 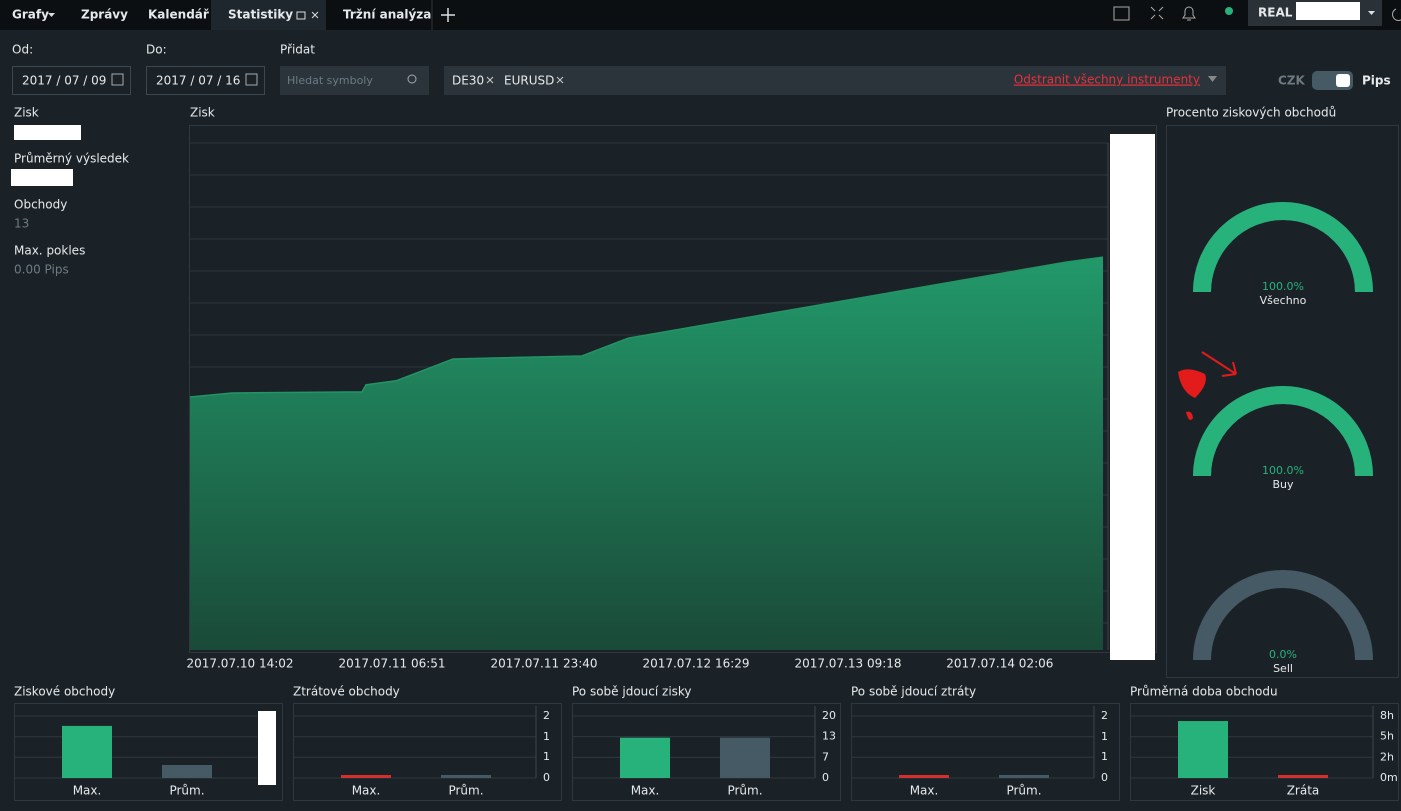 What do you see at coordinates (468, 81) in the screenshot?
I see `instrument: DE30` at bounding box center [468, 81].